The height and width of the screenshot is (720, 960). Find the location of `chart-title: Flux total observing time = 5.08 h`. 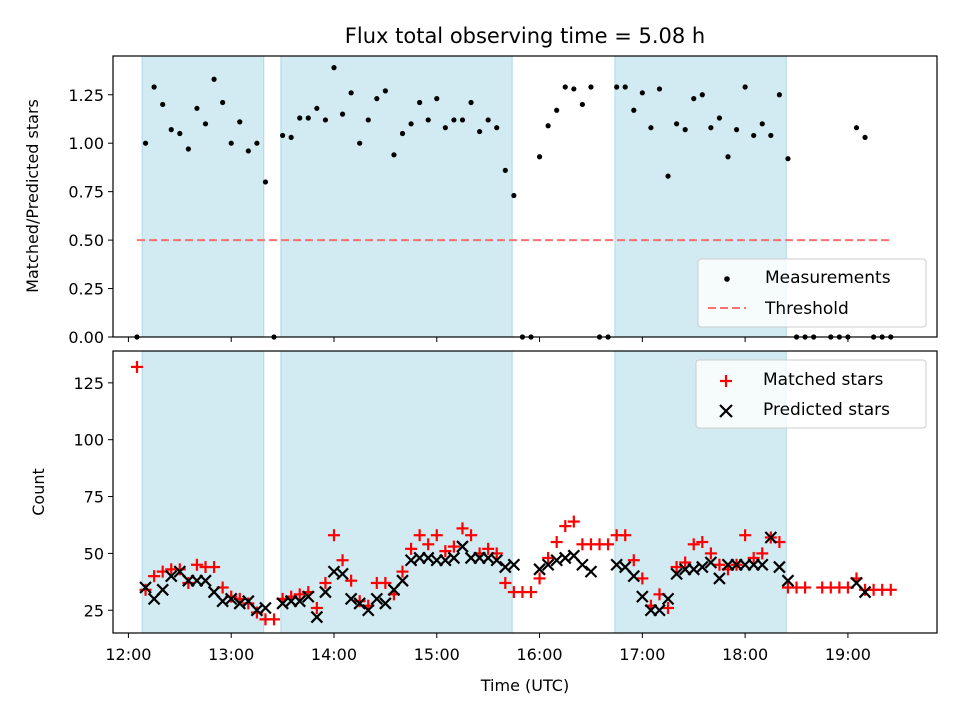

chart-title: Flux total observing time = 5.08 h is located at coordinates (525, 36).